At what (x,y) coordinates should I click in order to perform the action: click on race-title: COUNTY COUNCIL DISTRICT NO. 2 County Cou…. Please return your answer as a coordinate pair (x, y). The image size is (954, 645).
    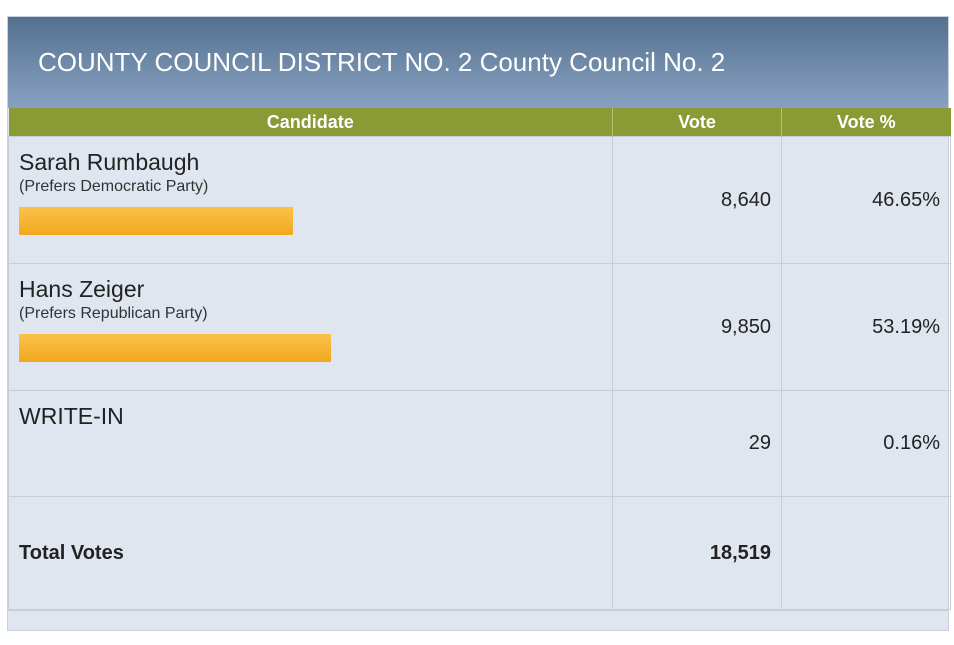
    Looking at the image, I should click on (478, 62).